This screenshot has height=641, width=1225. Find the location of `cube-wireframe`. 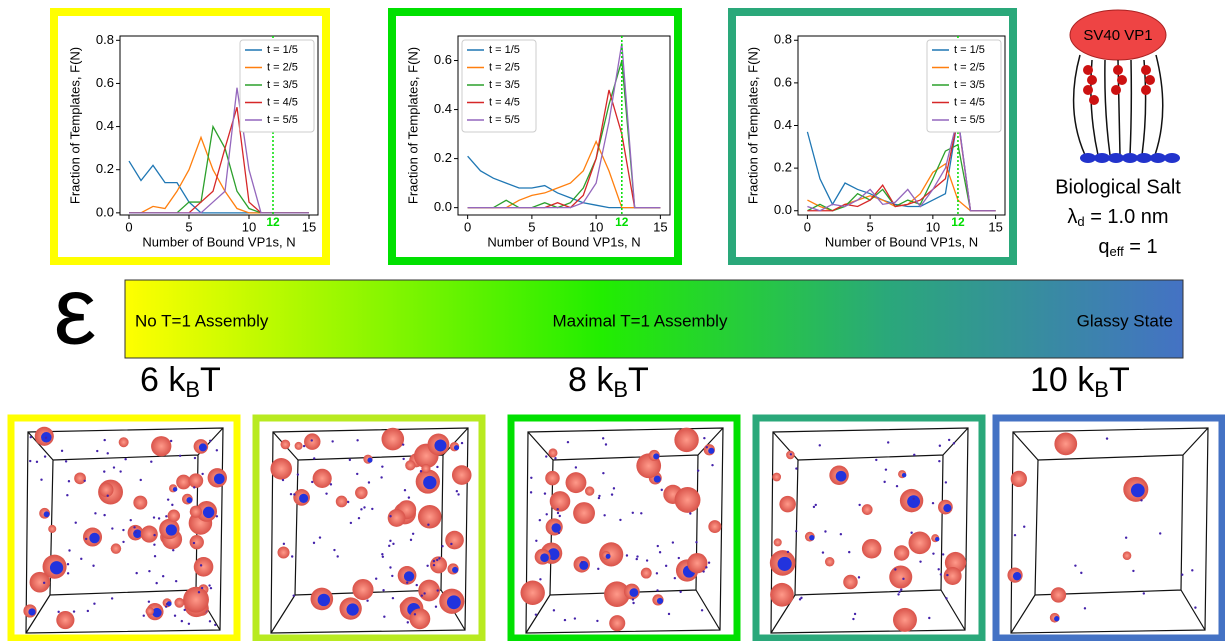

cube-wireframe is located at coordinates (624, 530).